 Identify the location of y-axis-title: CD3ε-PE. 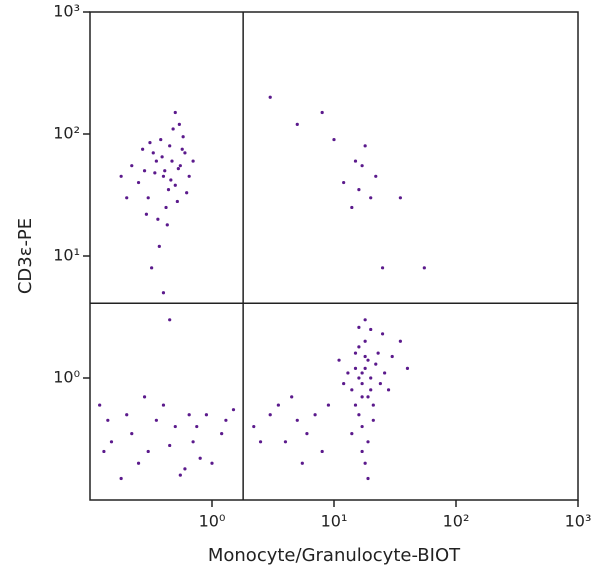
(25, 256).